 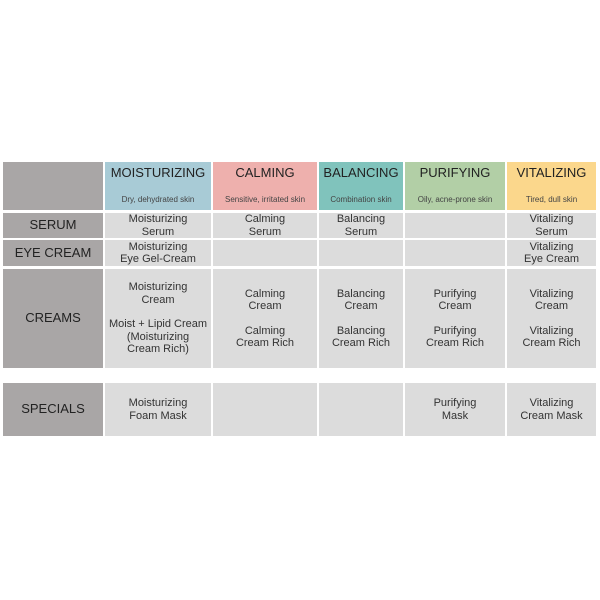 What do you see at coordinates (158, 172) in the screenshot?
I see `column-title: MOISTURIZING` at bounding box center [158, 172].